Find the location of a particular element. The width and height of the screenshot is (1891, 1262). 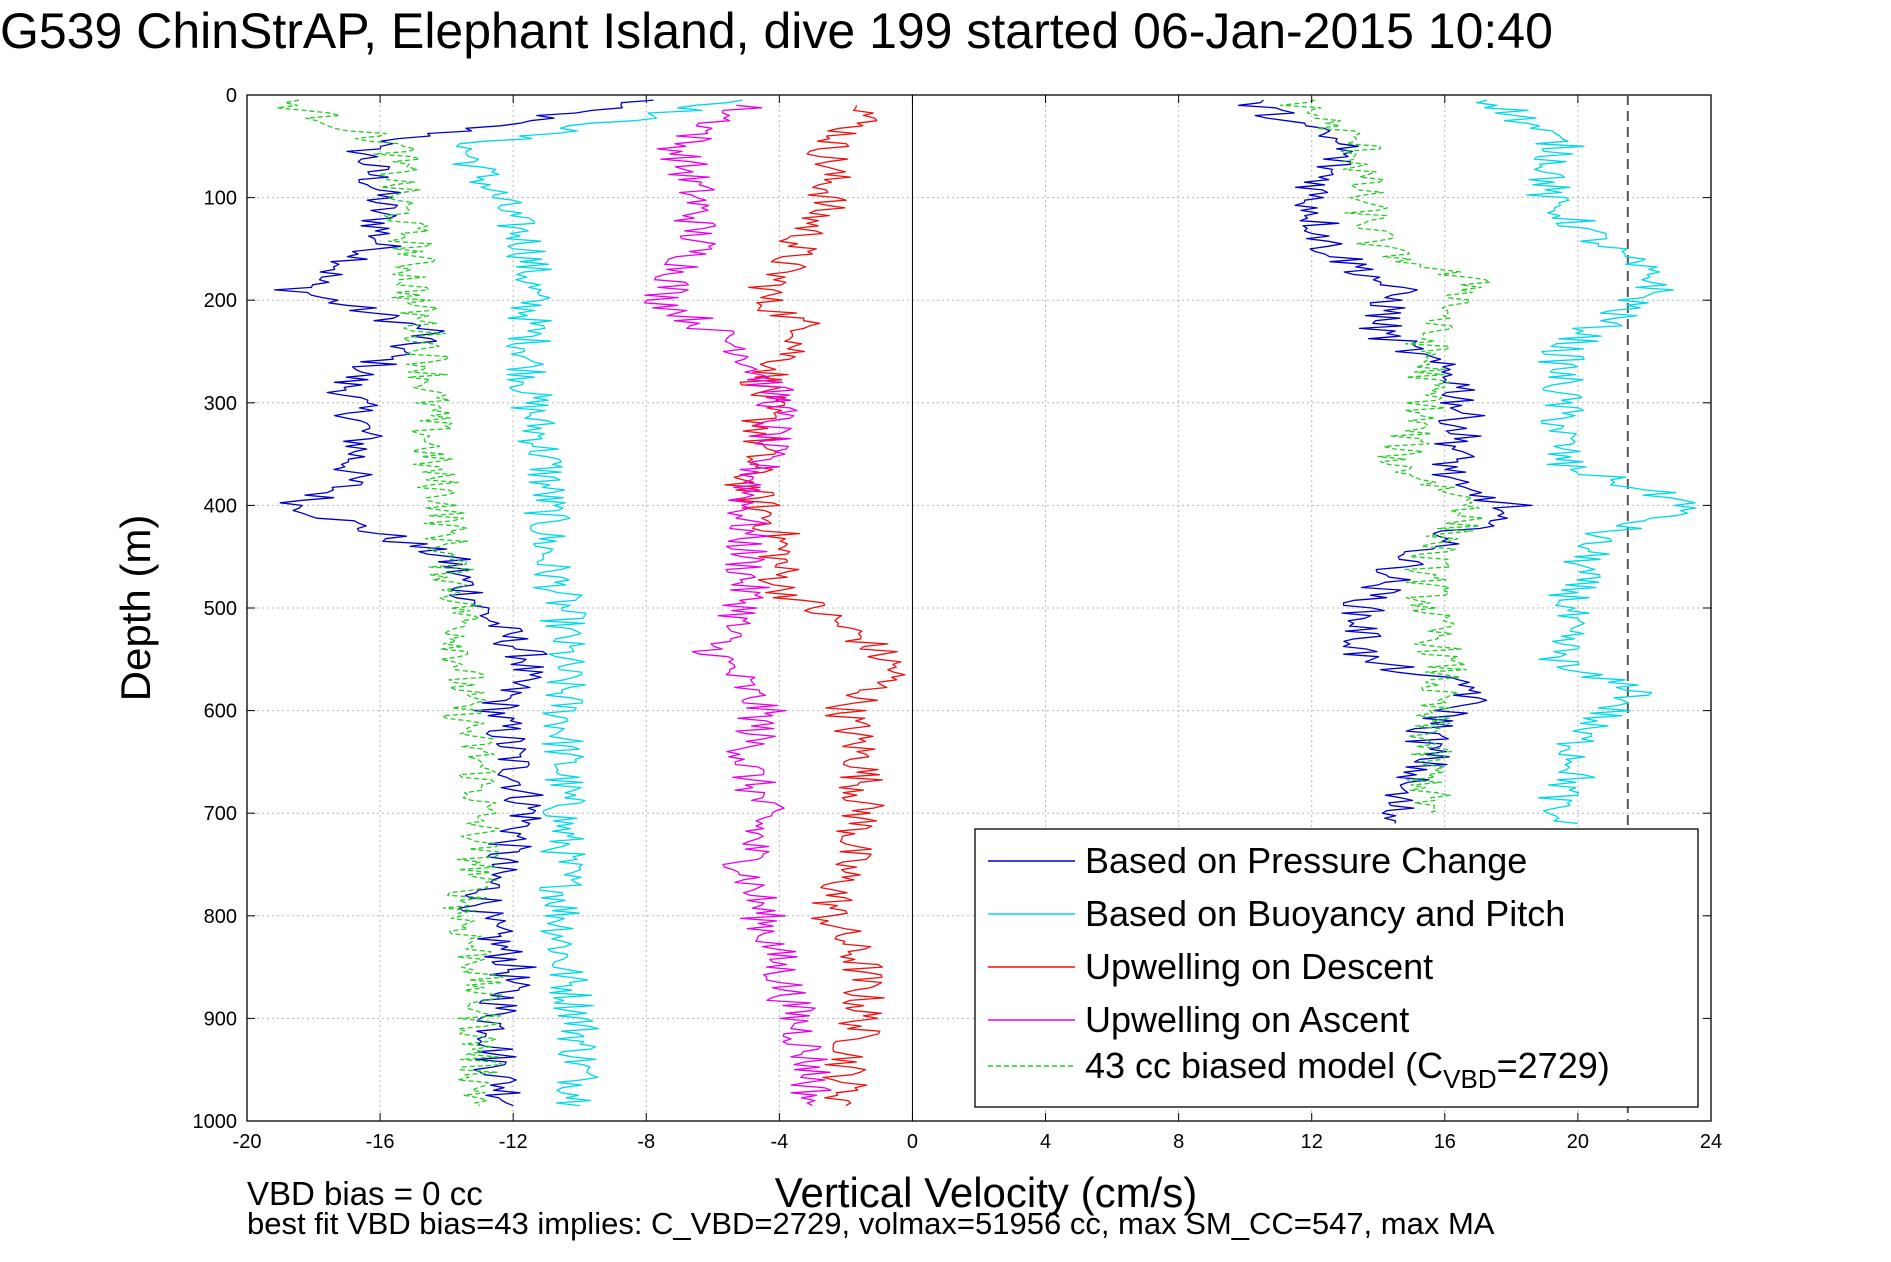

x-tick-label: 8 is located at coordinates (1178, 1142).